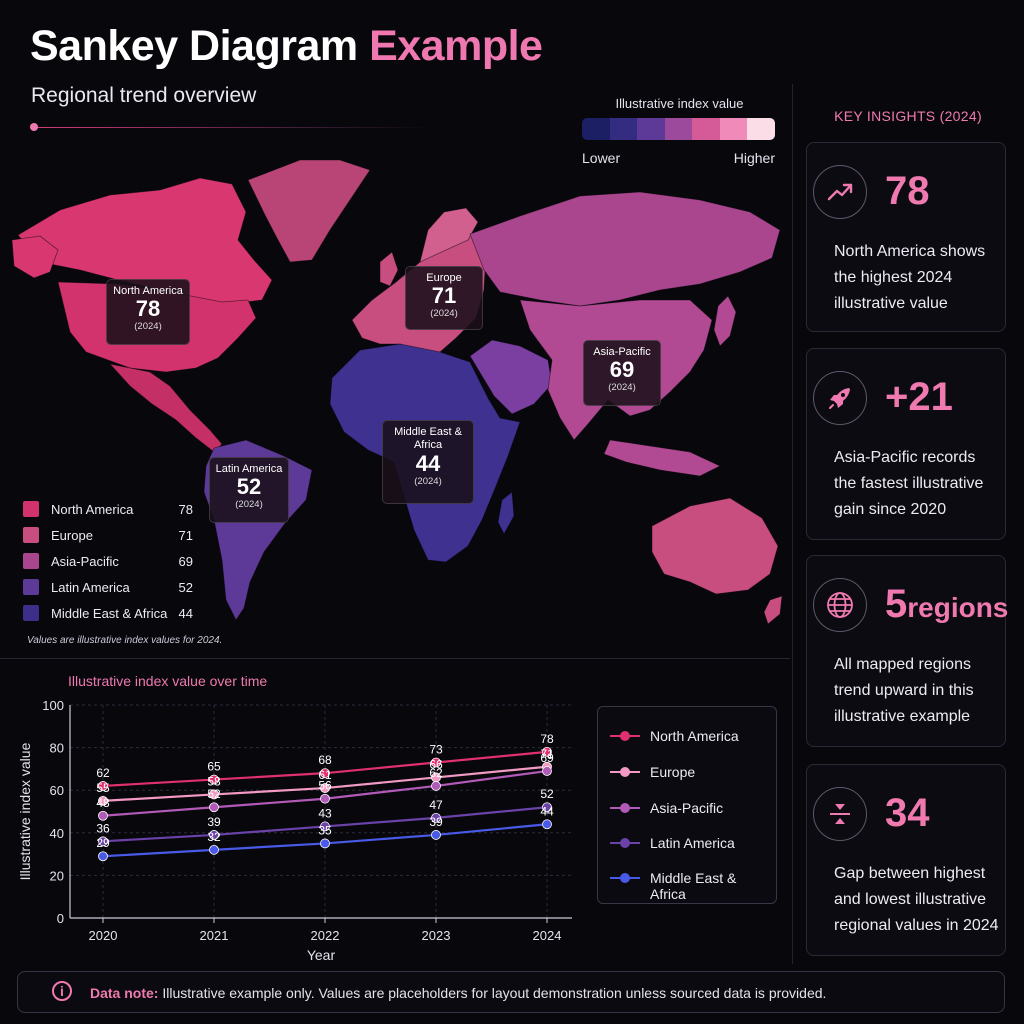 This screenshot has height=1024, width=1024. I want to click on data-label: 71, so click(547, 754).